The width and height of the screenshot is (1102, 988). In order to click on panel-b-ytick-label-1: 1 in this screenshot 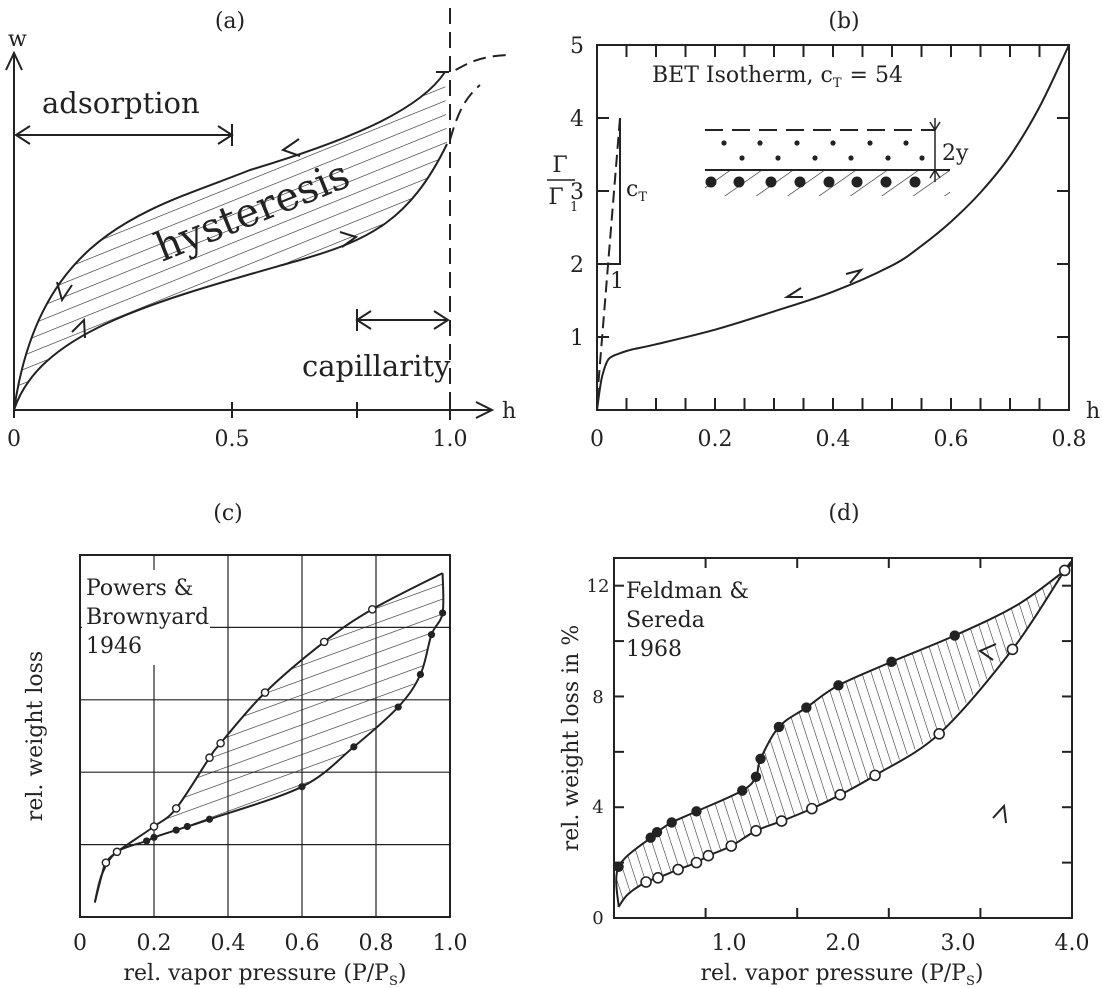, I will do `click(577, 338)`.